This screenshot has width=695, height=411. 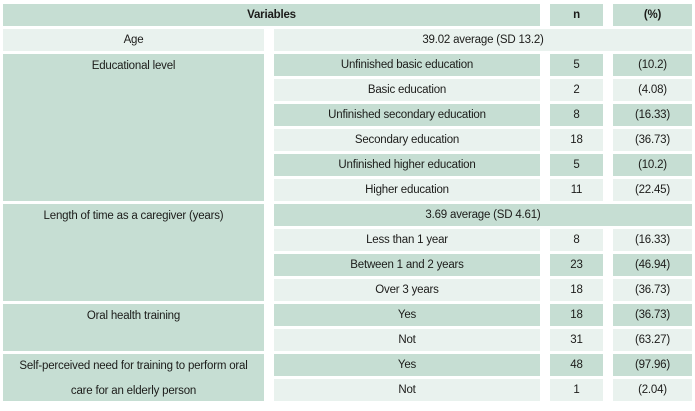 I want to click on cell-pct: (22.45), so click(x=652, y=190).